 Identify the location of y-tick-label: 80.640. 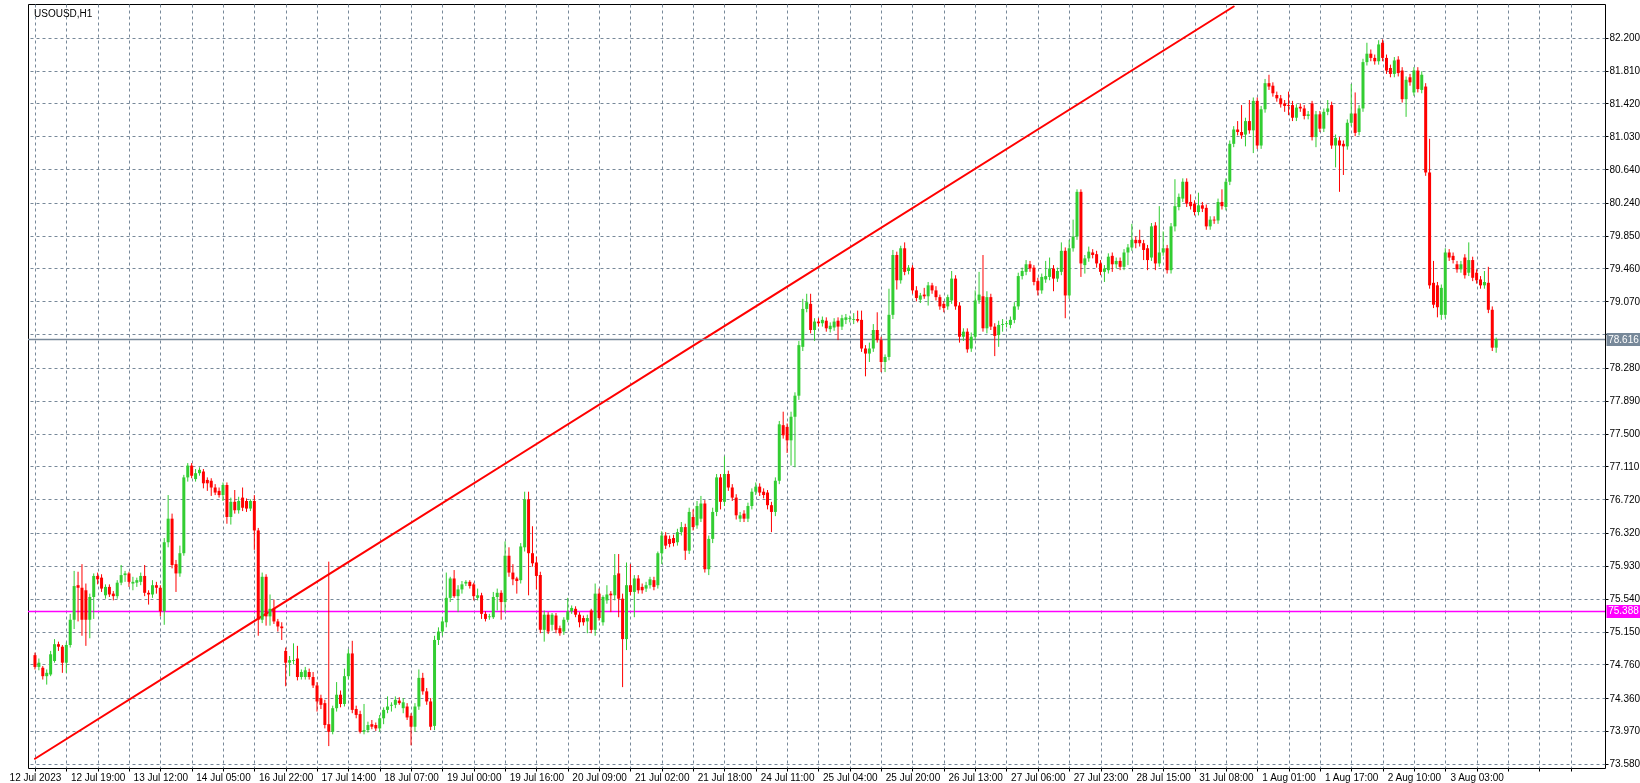
(1624, 169).